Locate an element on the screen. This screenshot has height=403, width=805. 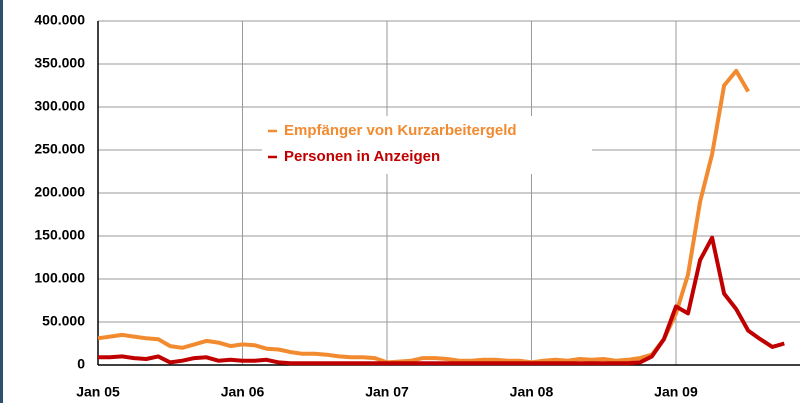
frame-edge is located at coordinates (1, 201).